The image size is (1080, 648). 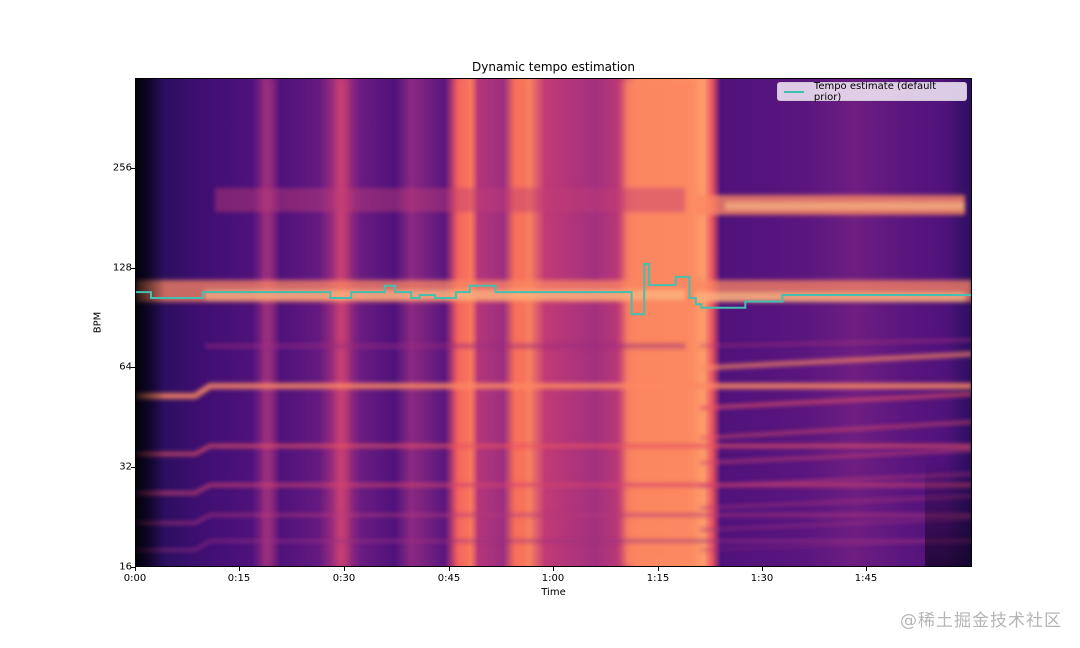 I want to click on ytick-256: 256, so click(x=122, y=168).